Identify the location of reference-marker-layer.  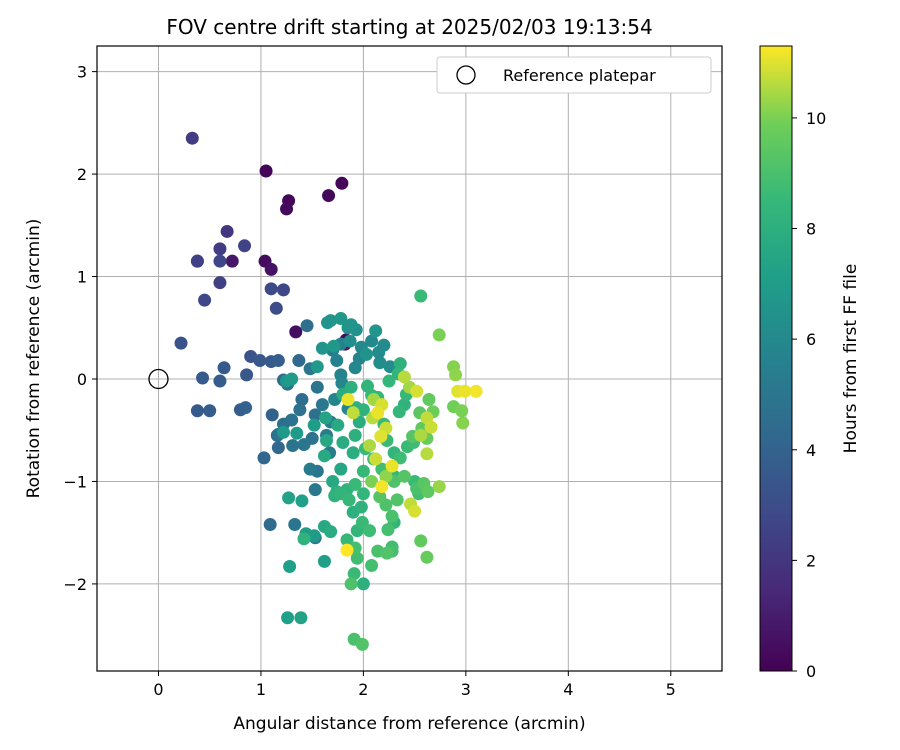
(158, 379).